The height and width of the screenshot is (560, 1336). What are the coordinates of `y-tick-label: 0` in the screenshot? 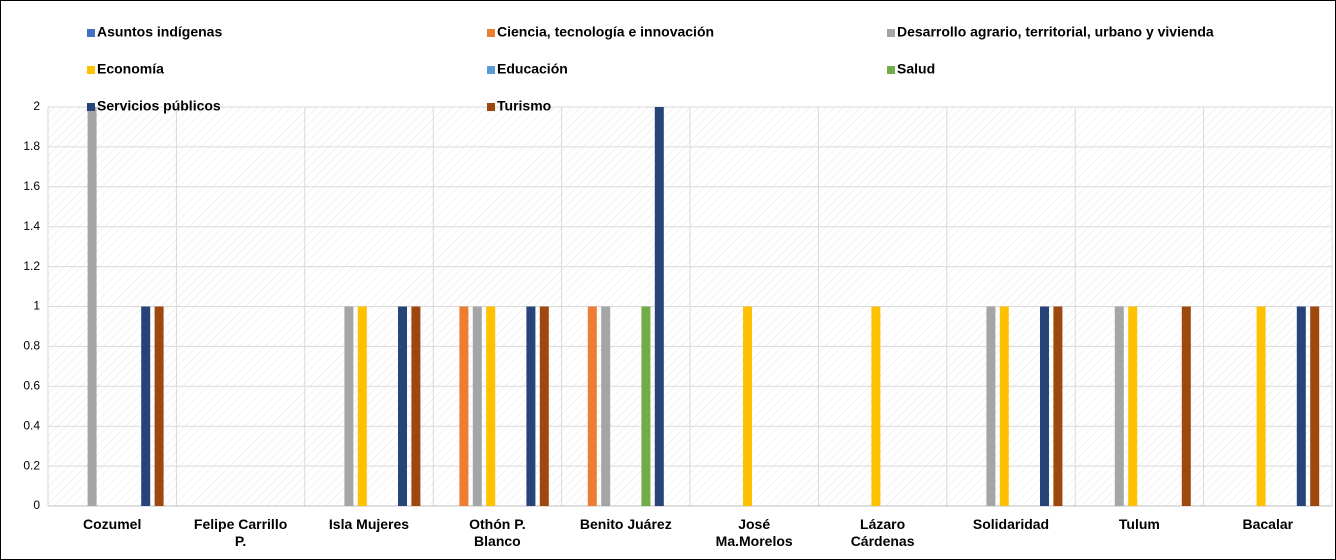 It's located at (36, 505).